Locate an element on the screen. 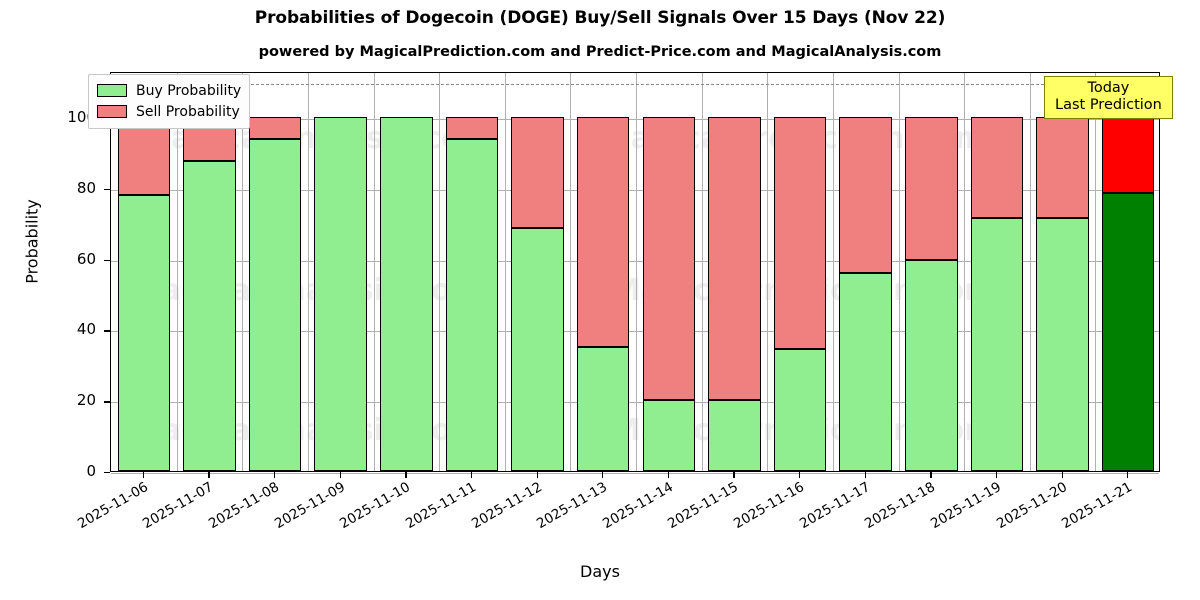 The height and width of the screenshot is (600, 1200). chart-legend: Buy Probability Sell Probability is located at coordinates (169, 101).